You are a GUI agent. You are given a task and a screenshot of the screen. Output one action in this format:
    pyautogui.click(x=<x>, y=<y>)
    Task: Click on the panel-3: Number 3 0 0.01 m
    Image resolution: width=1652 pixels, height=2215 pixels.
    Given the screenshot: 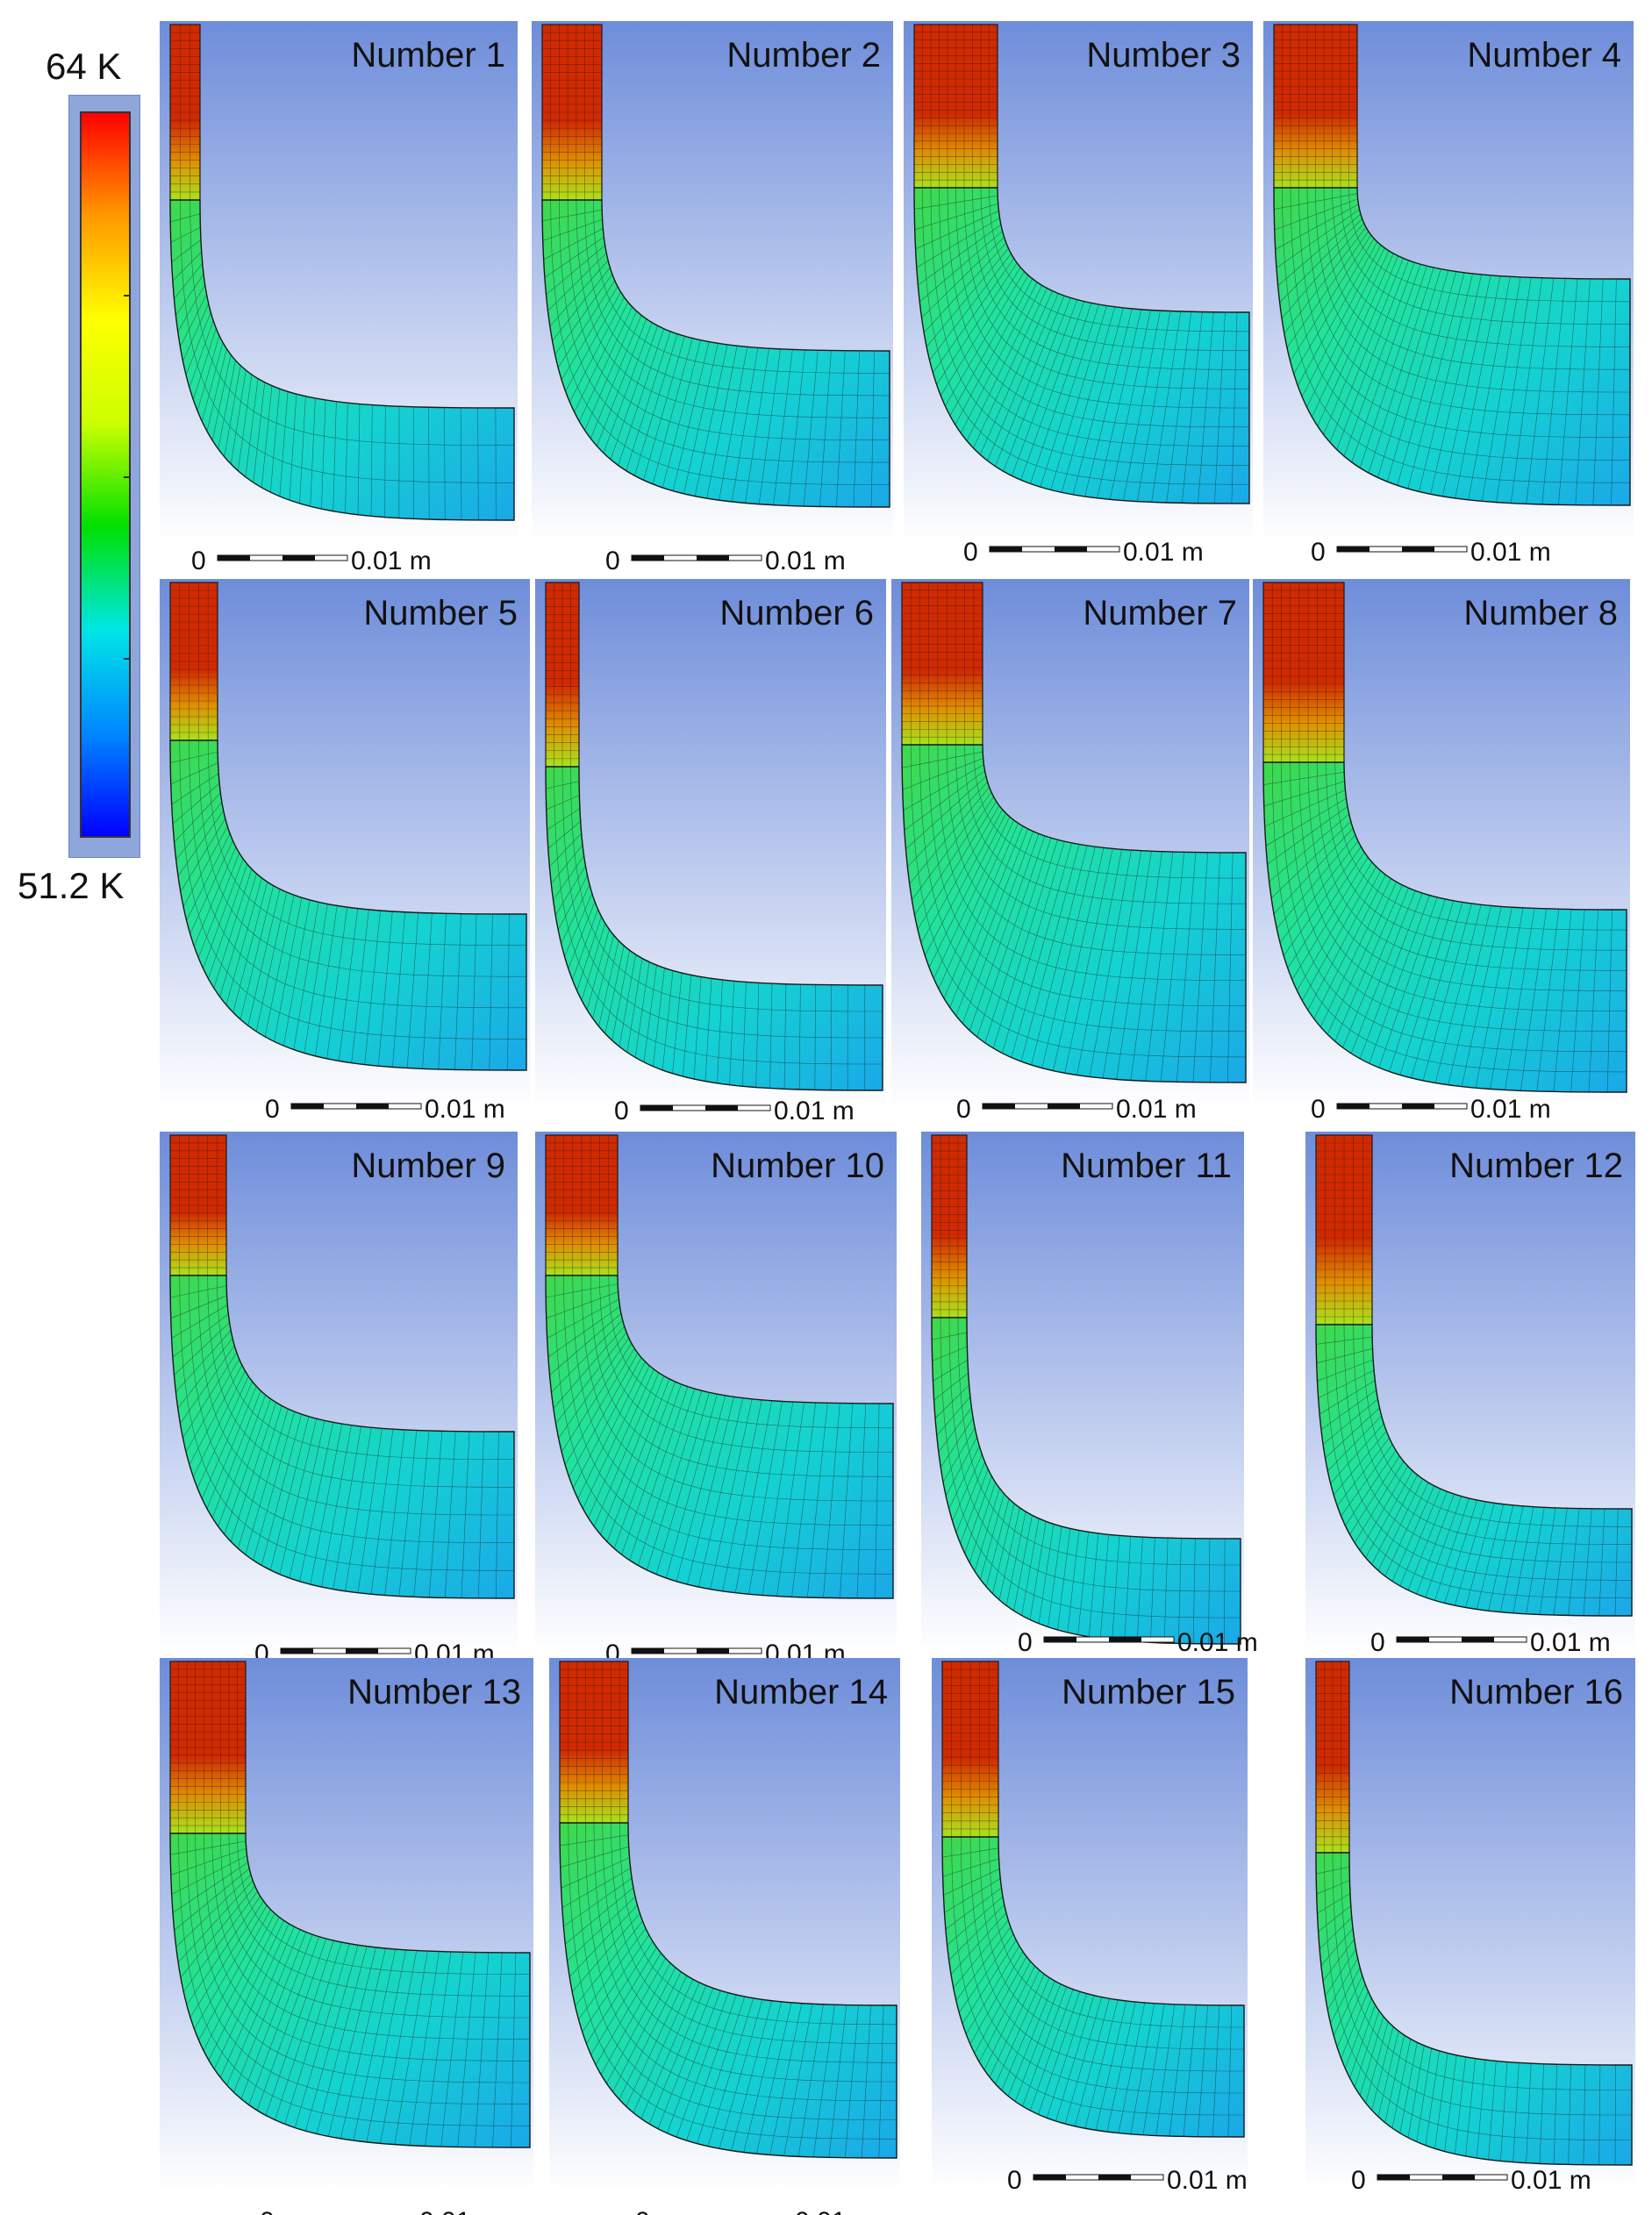 What is the action you would take?
    pyautogui.click(x=1079, y=294)
    